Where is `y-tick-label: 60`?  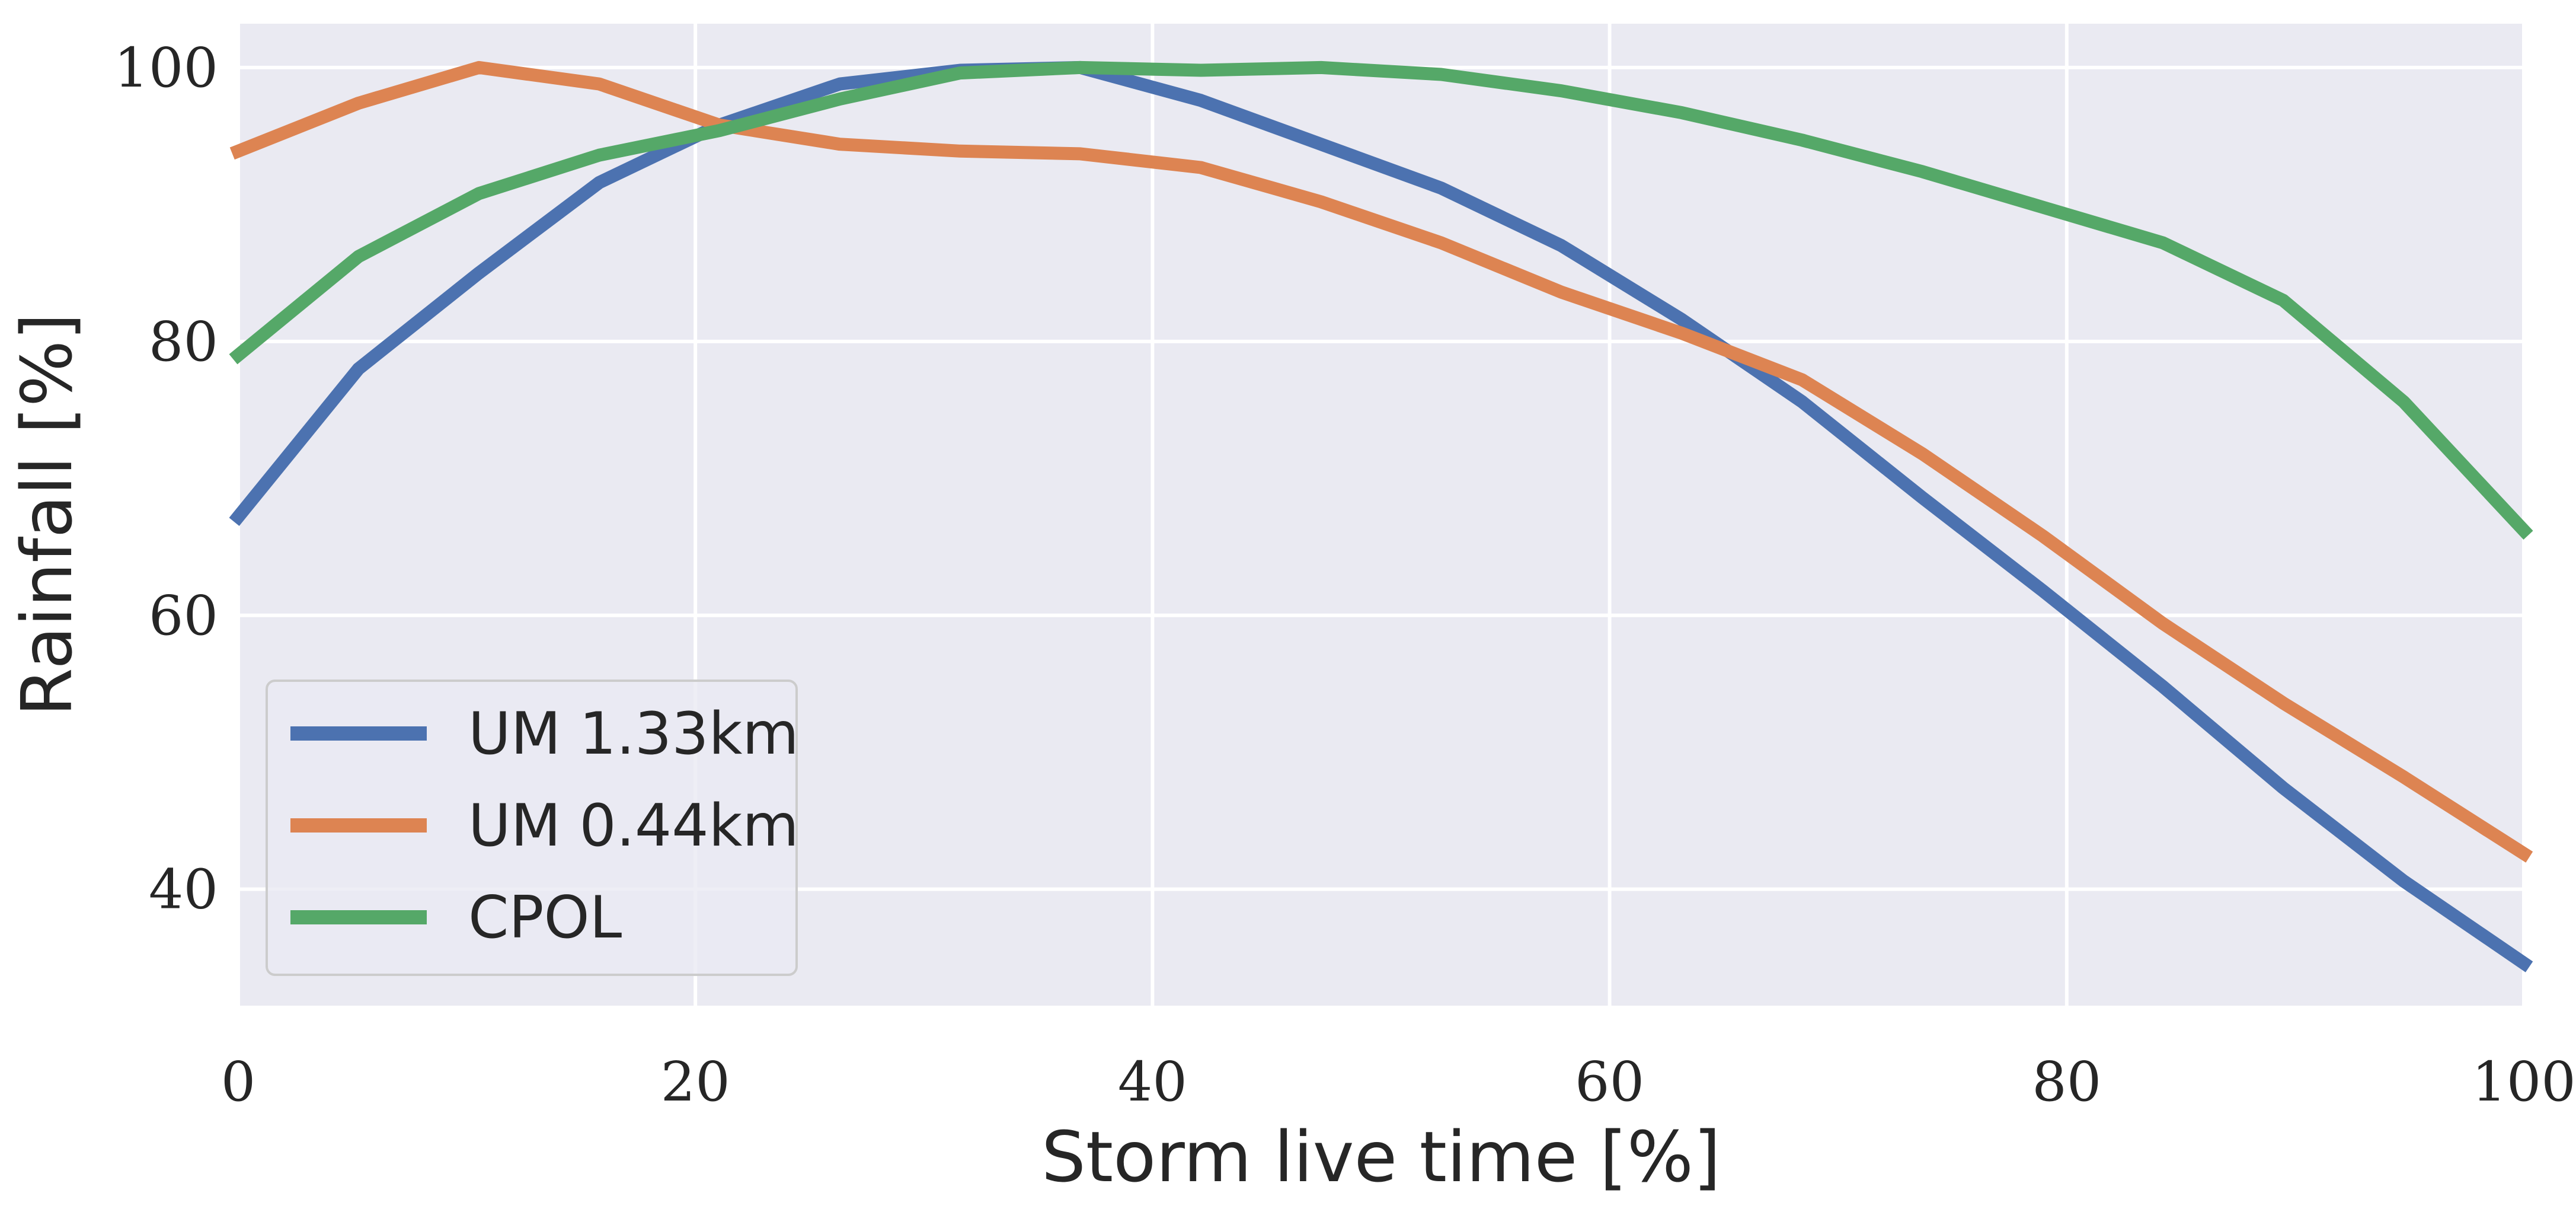 y-tick-label: 60 is located at coordinates (183, 616).